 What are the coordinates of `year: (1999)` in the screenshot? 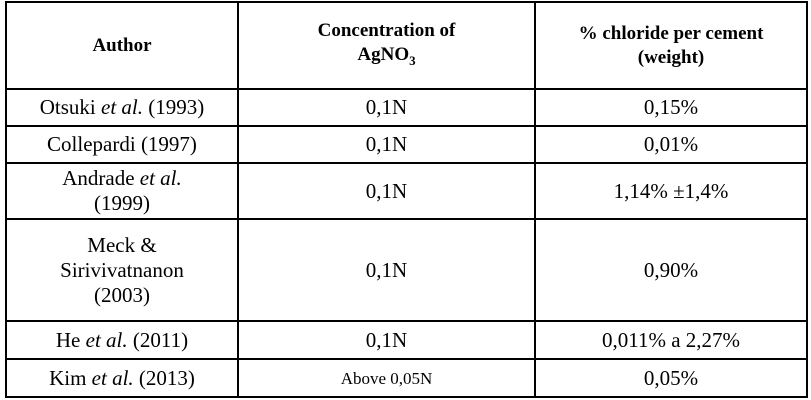 It's located at (122, 203).